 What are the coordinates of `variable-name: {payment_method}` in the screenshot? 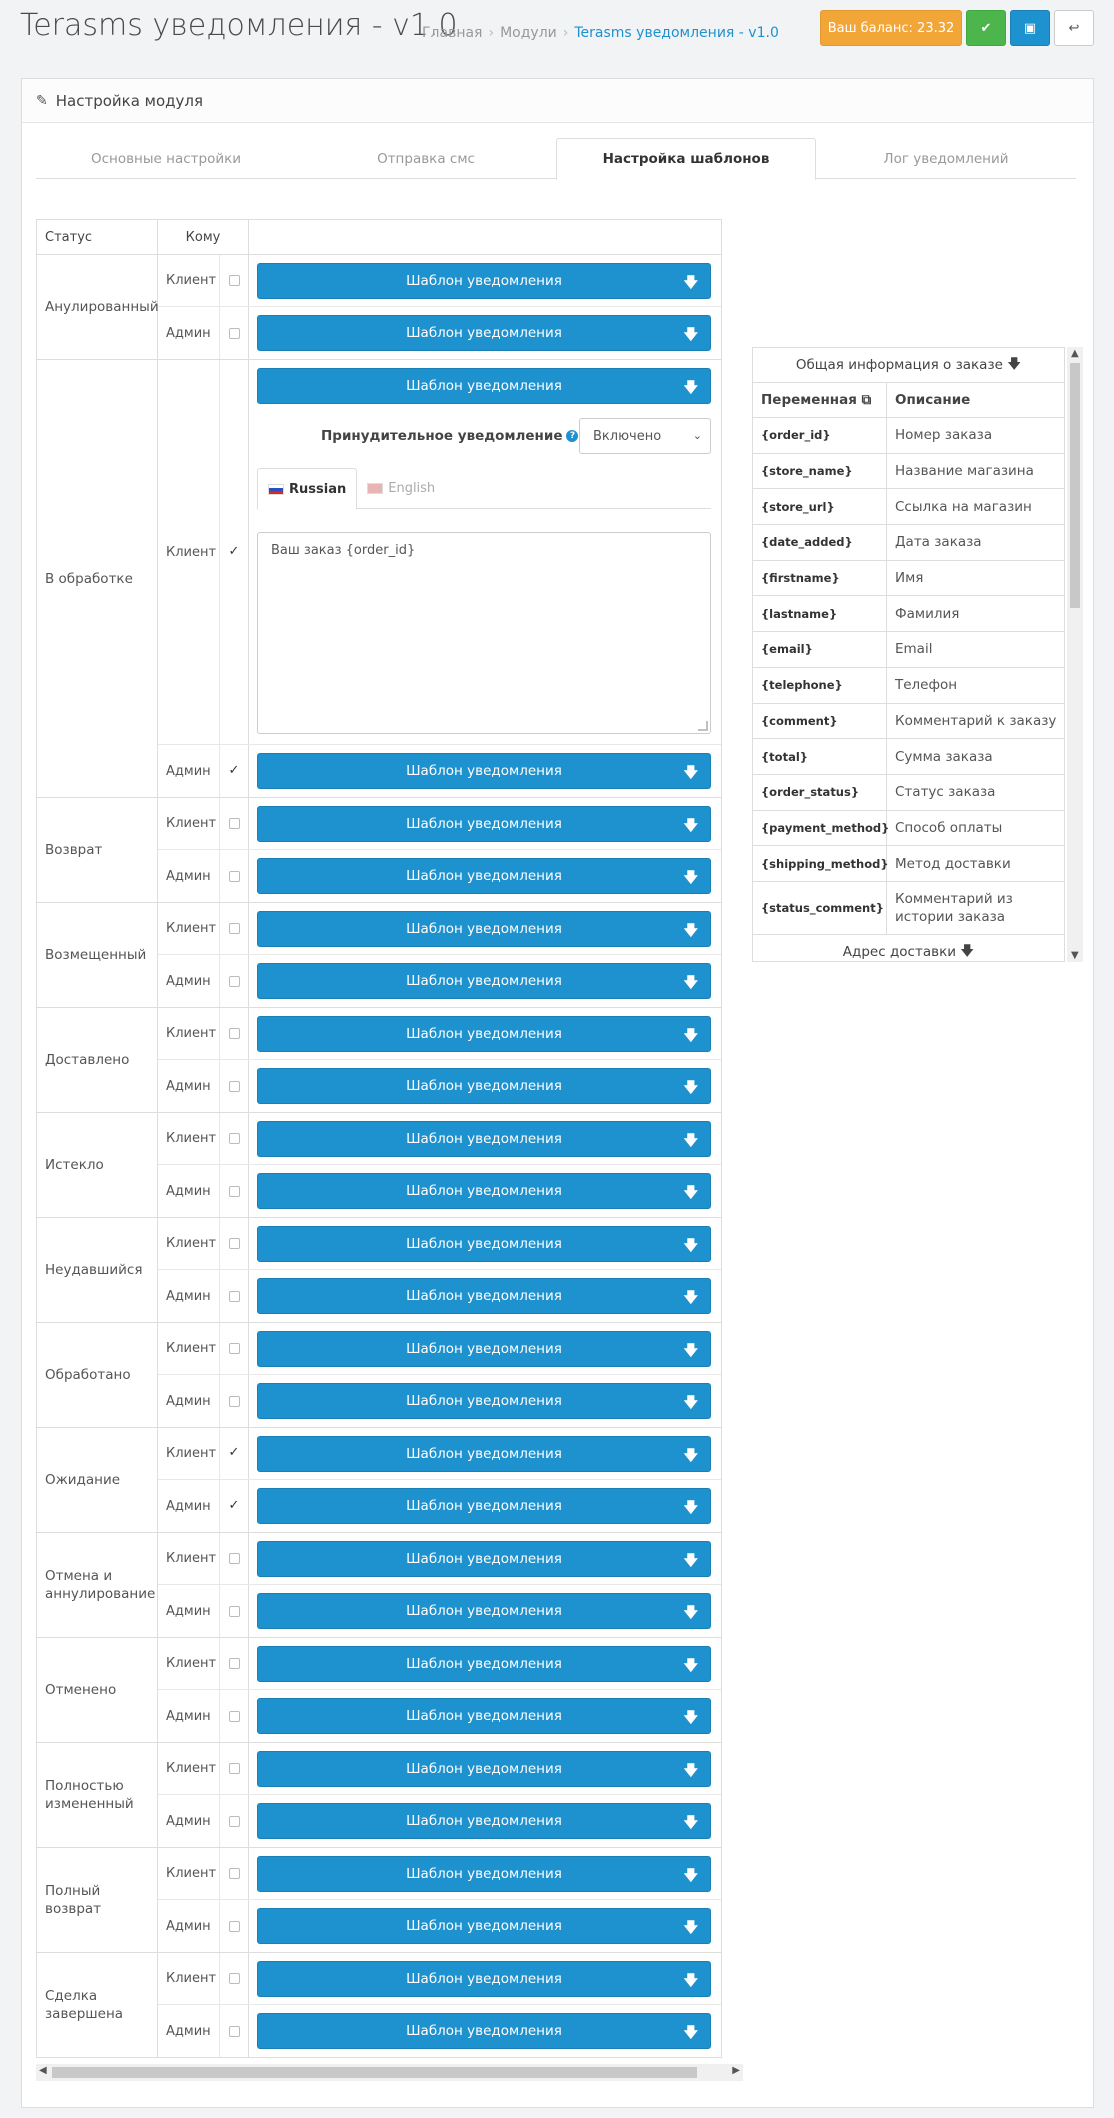 It's located at (821, 828).